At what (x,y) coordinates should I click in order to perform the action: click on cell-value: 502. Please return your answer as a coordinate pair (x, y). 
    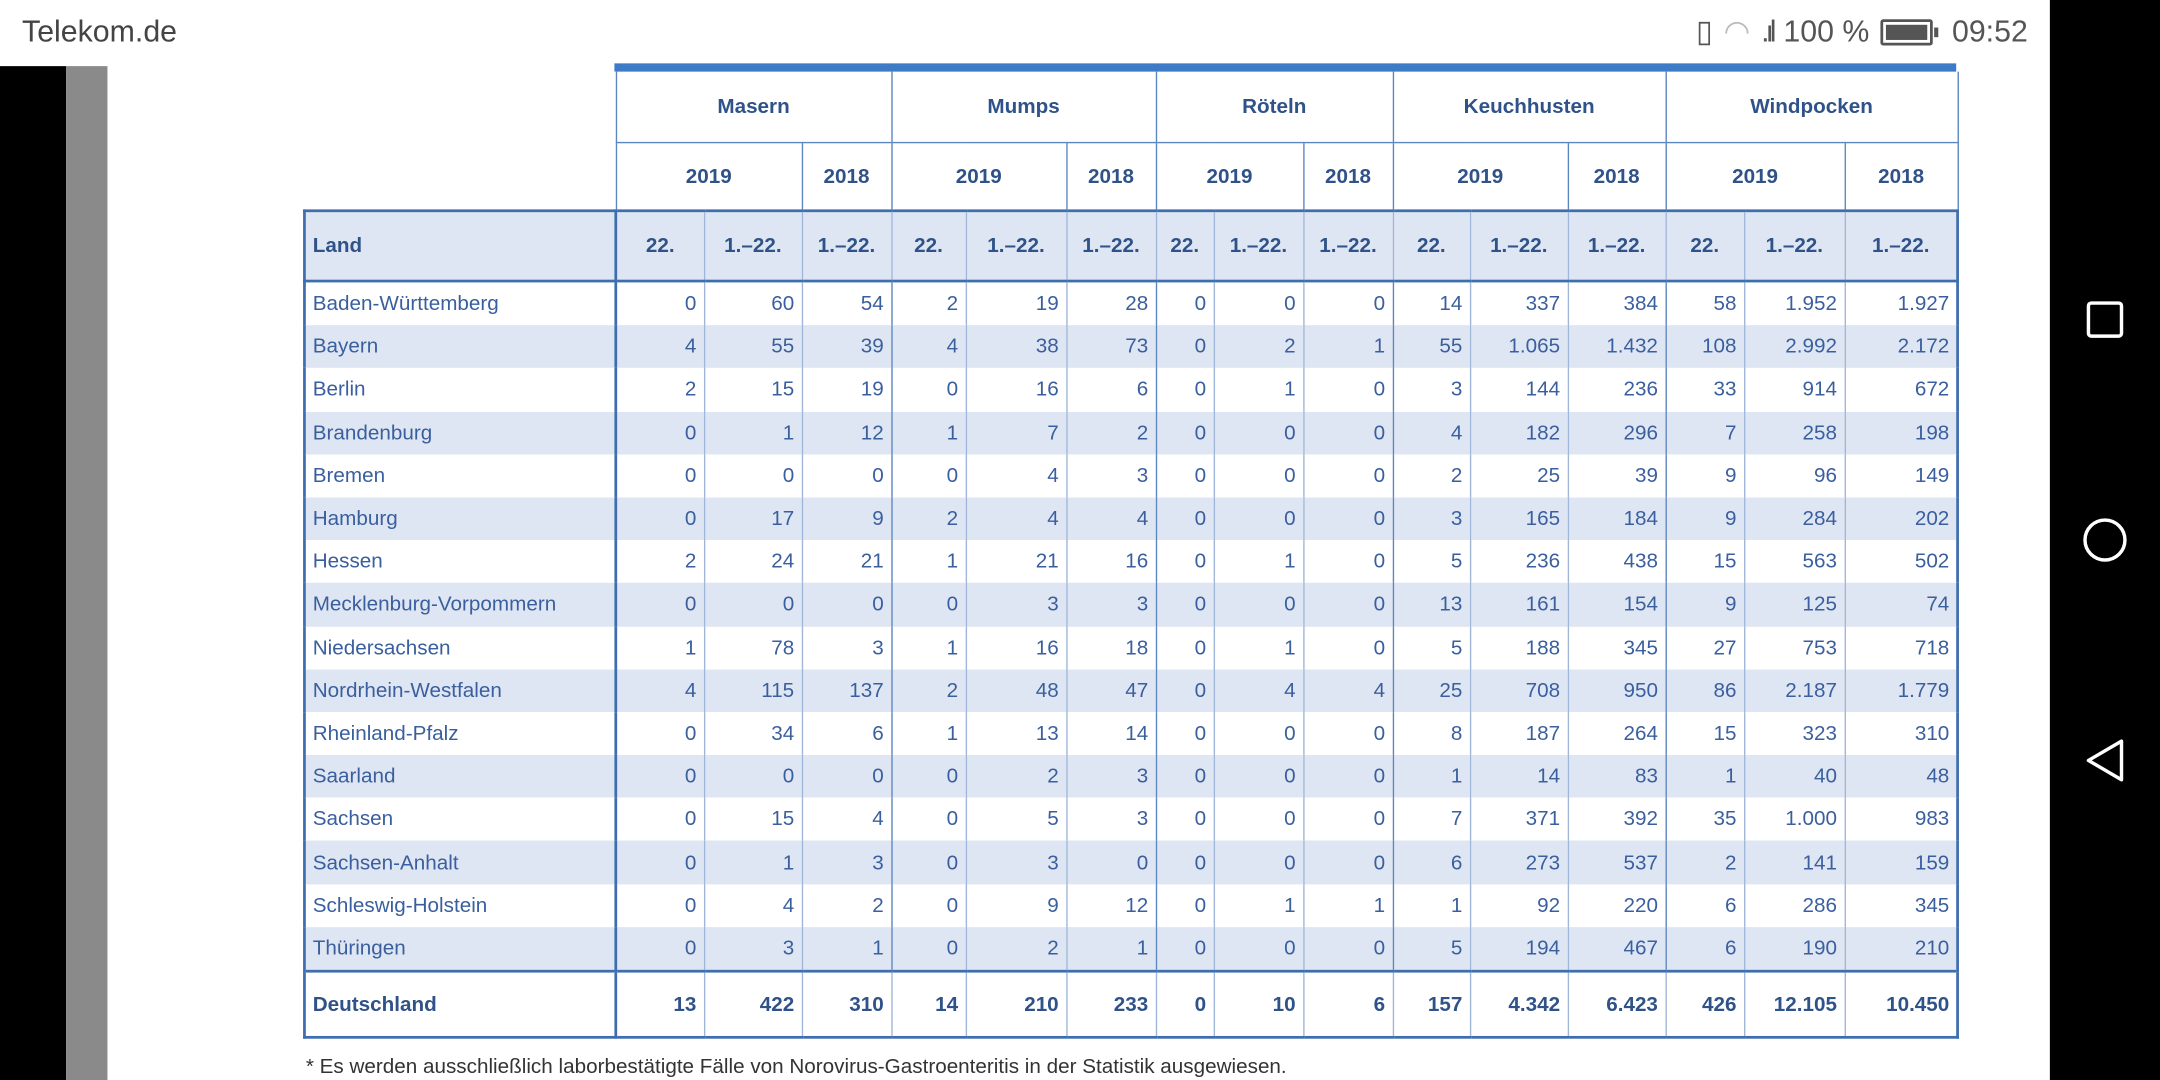
    Looking at the image, I should click on (1901, 562).